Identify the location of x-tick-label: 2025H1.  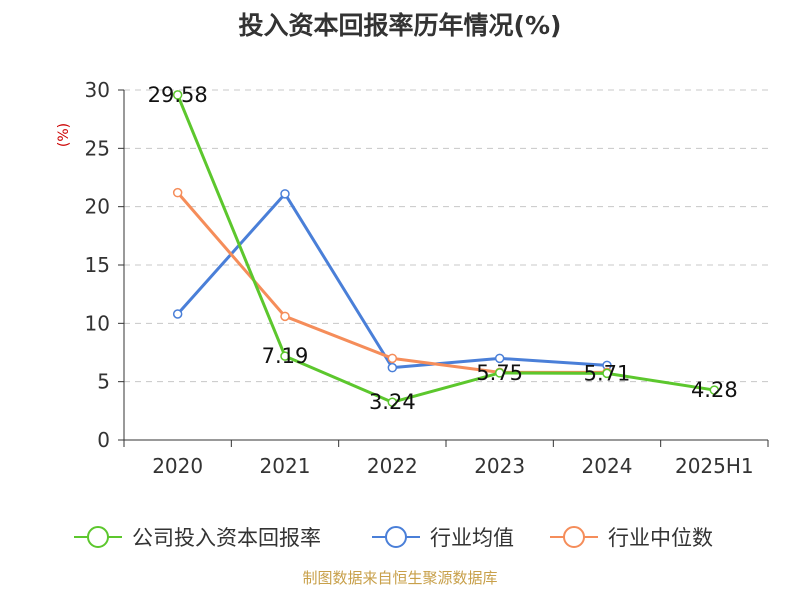
(714, 466).